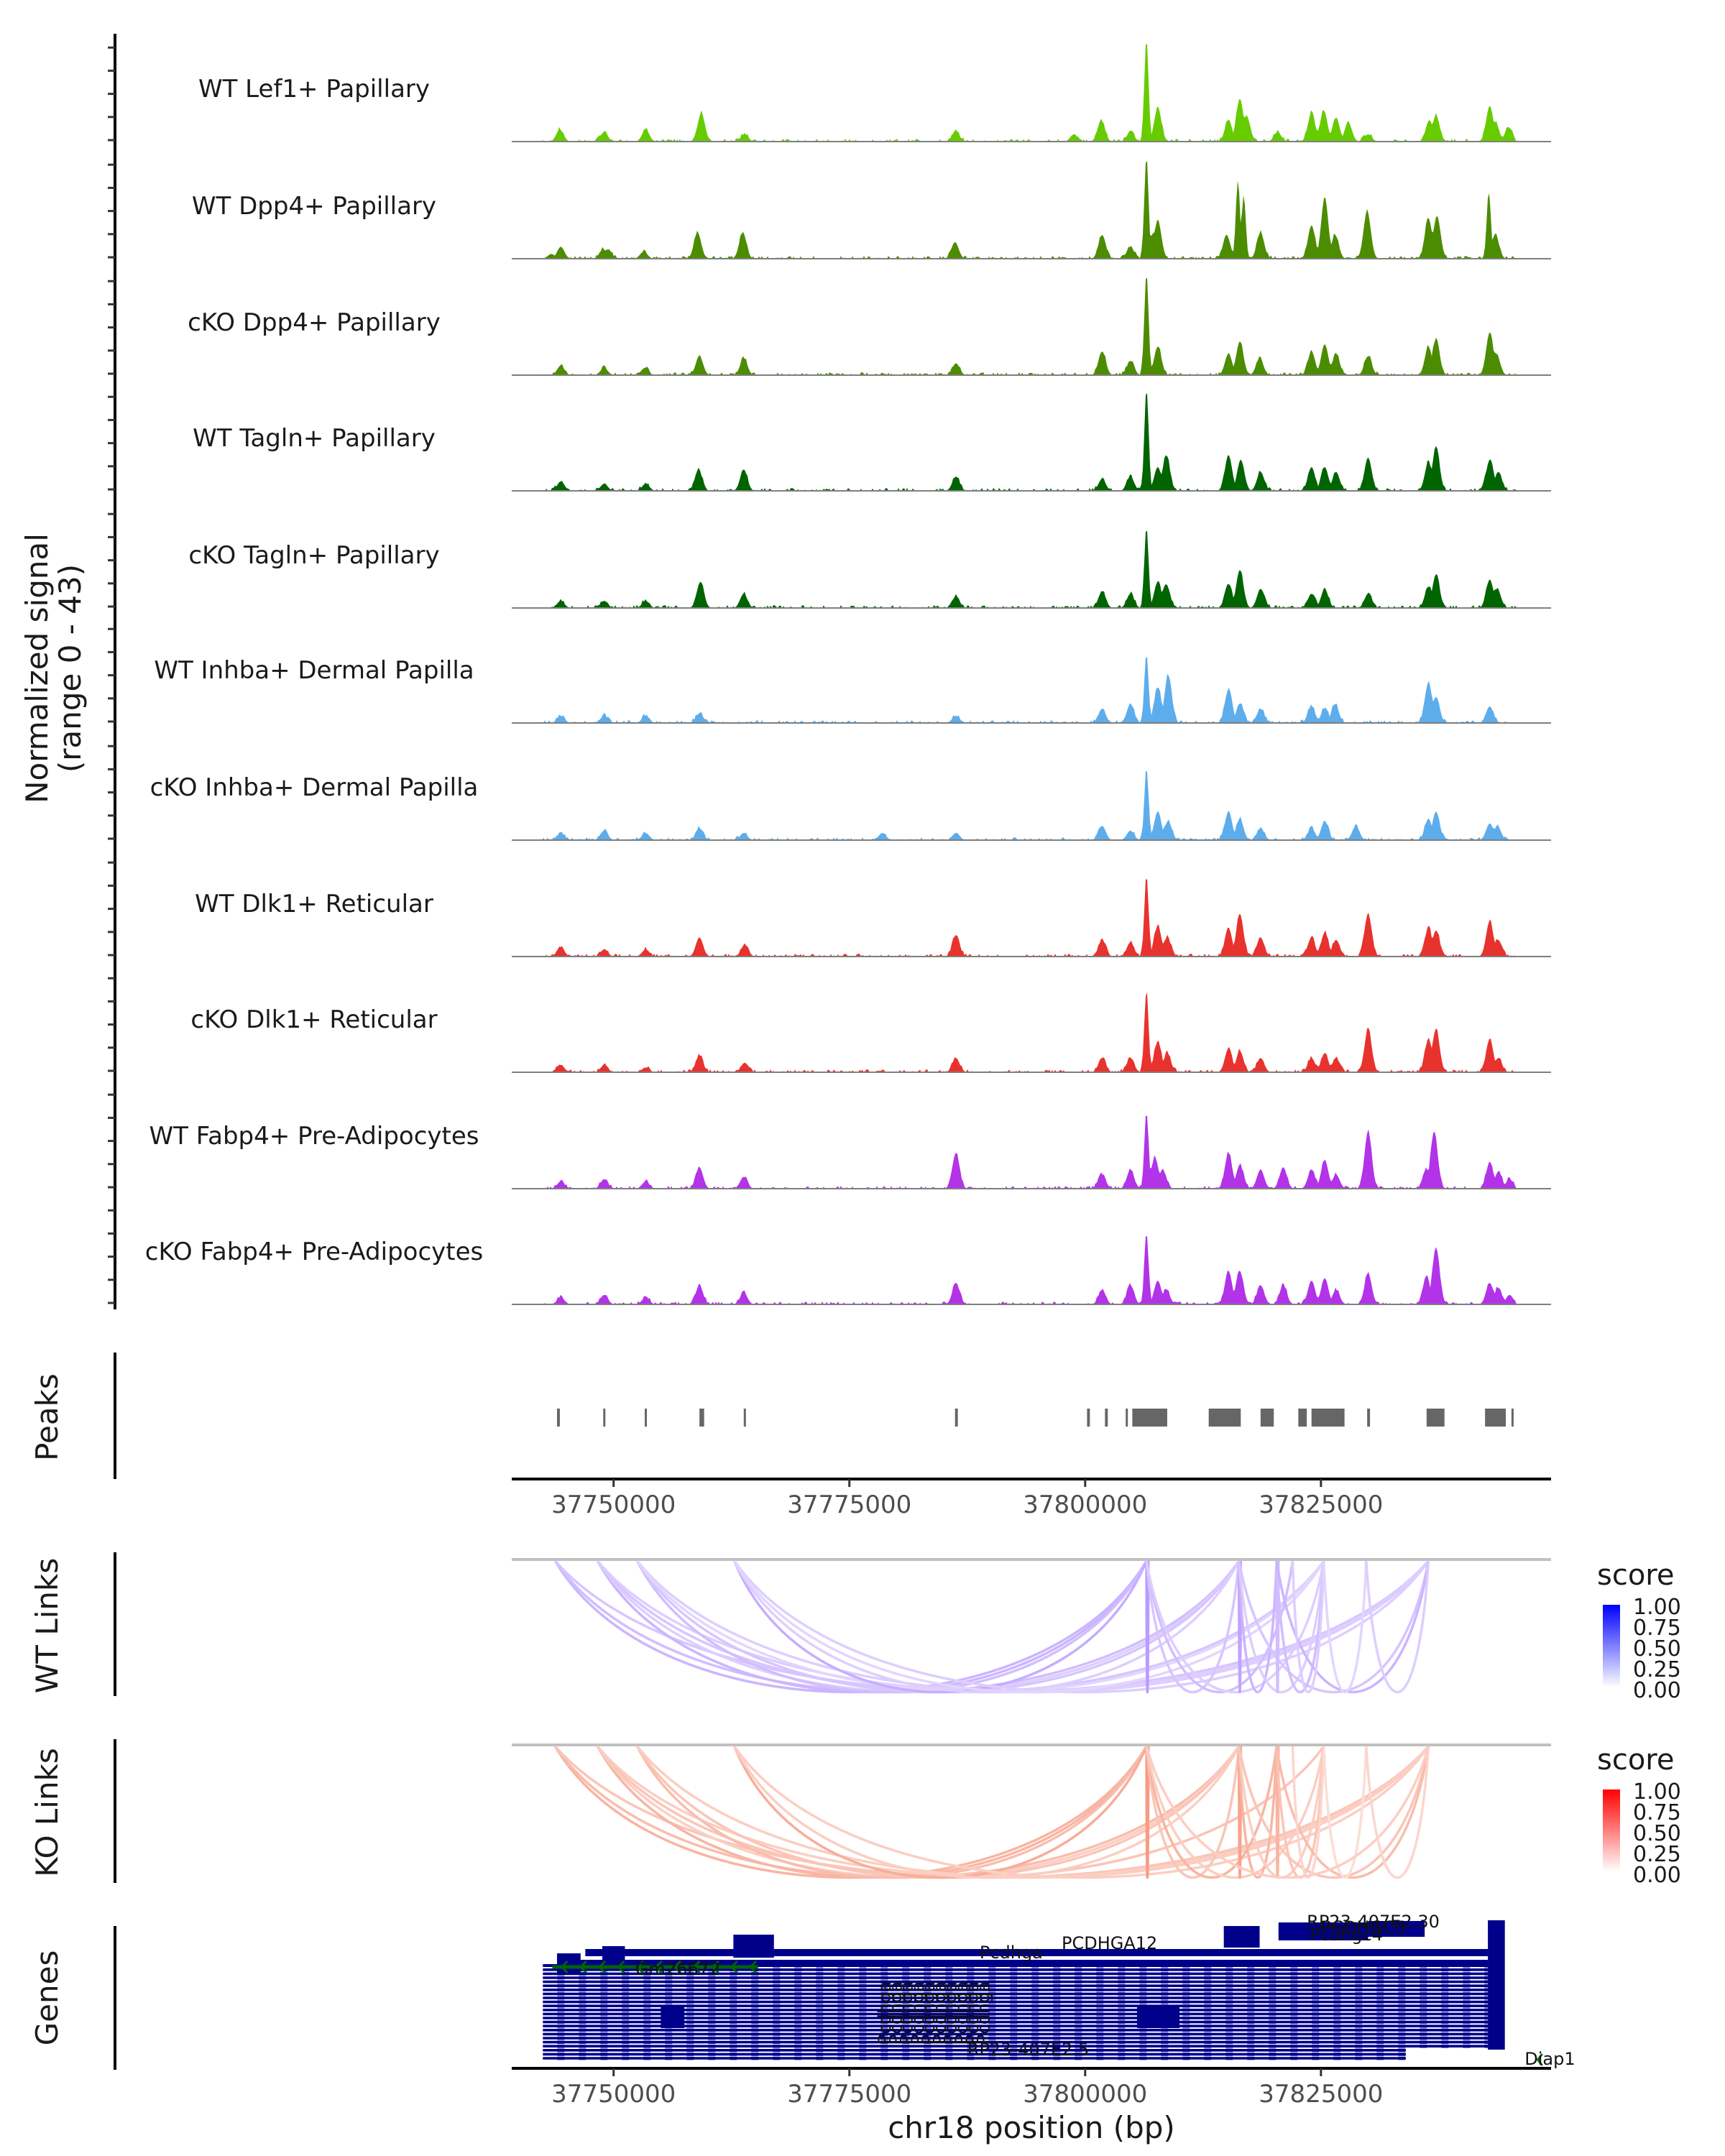 This screenshot has height=2156, width=1725. What do you see at coordinates (1657, 1691) in the screenshot?
I see `wt-legend-tick: 0.00` at bounding box center [1657, 1691].